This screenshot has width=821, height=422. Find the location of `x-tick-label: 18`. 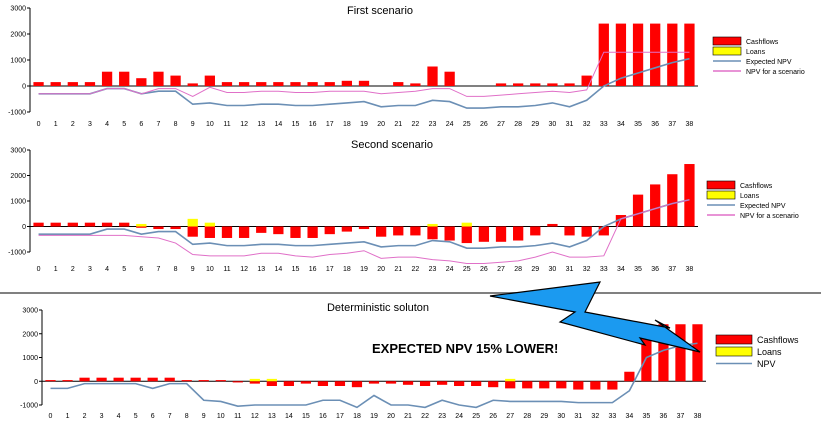

x-tick-label: 18 is located at coordinates (357, 416).